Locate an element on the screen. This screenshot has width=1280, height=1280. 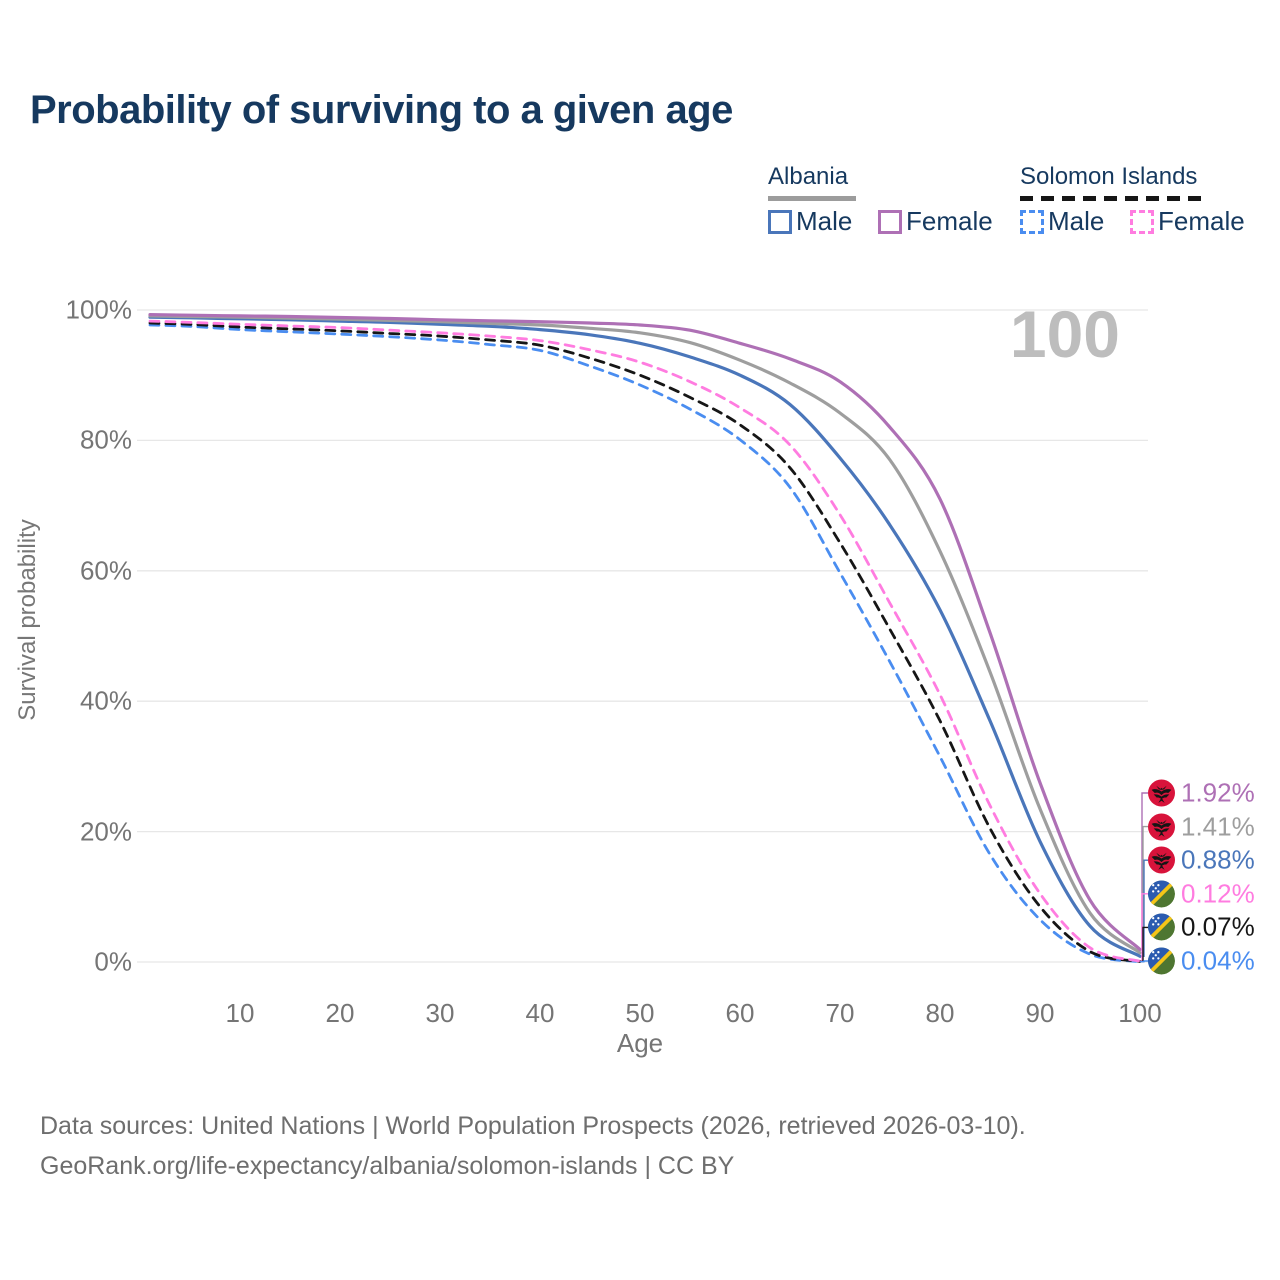
x-axis-title: Age is located at coordinates (640, 1043).